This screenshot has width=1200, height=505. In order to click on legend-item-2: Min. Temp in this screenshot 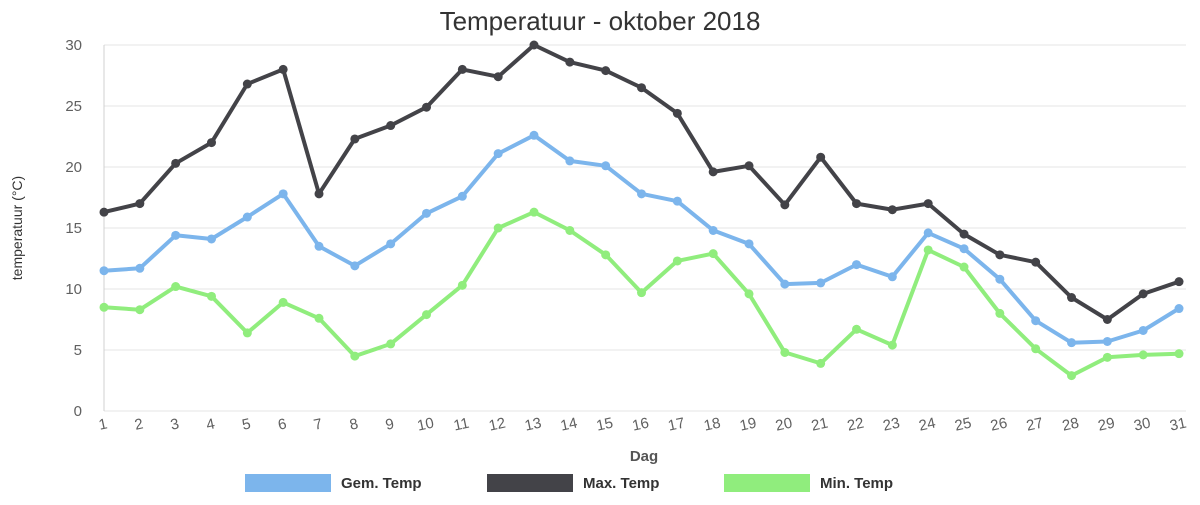, I will do `click(808, 483)`.